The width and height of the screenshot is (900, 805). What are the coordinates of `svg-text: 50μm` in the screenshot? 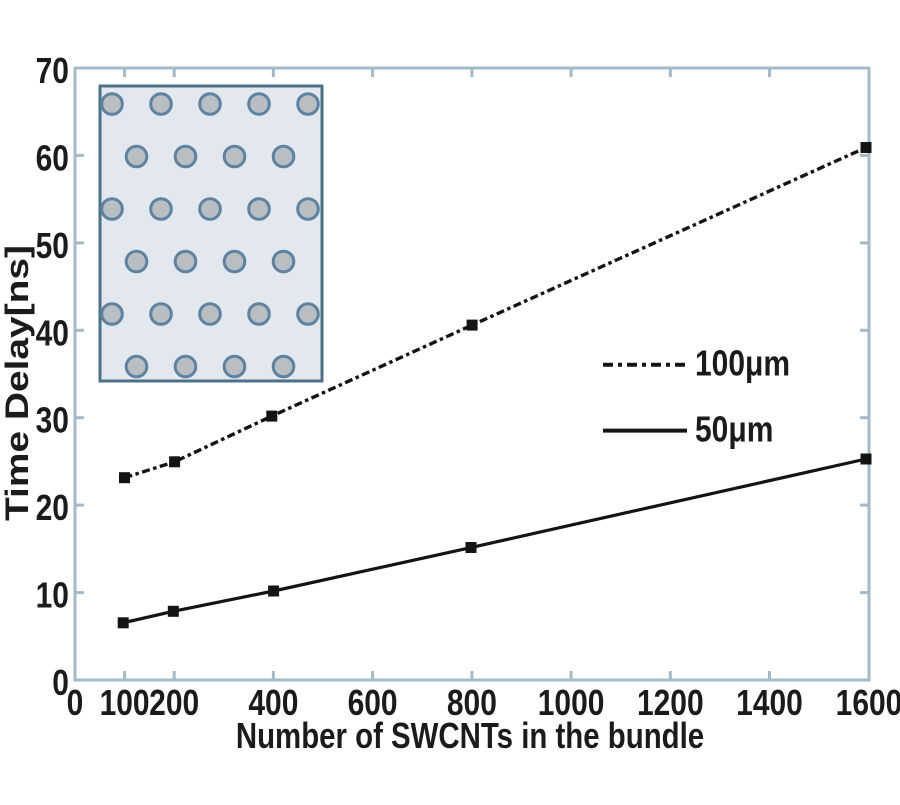 It's located at (734, 430).